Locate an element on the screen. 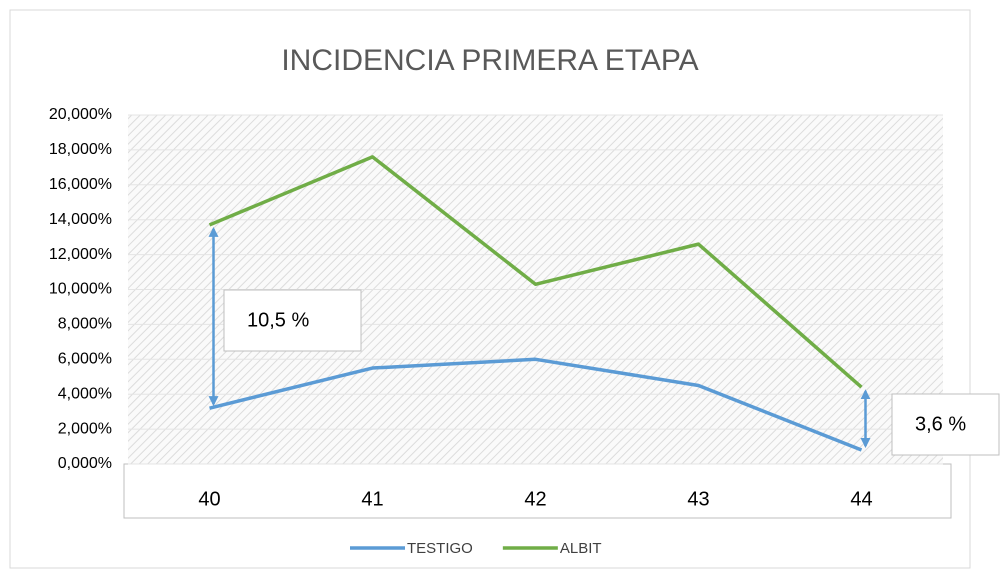  y-tick-label: 16,000% is located at coordinates (80, 184).